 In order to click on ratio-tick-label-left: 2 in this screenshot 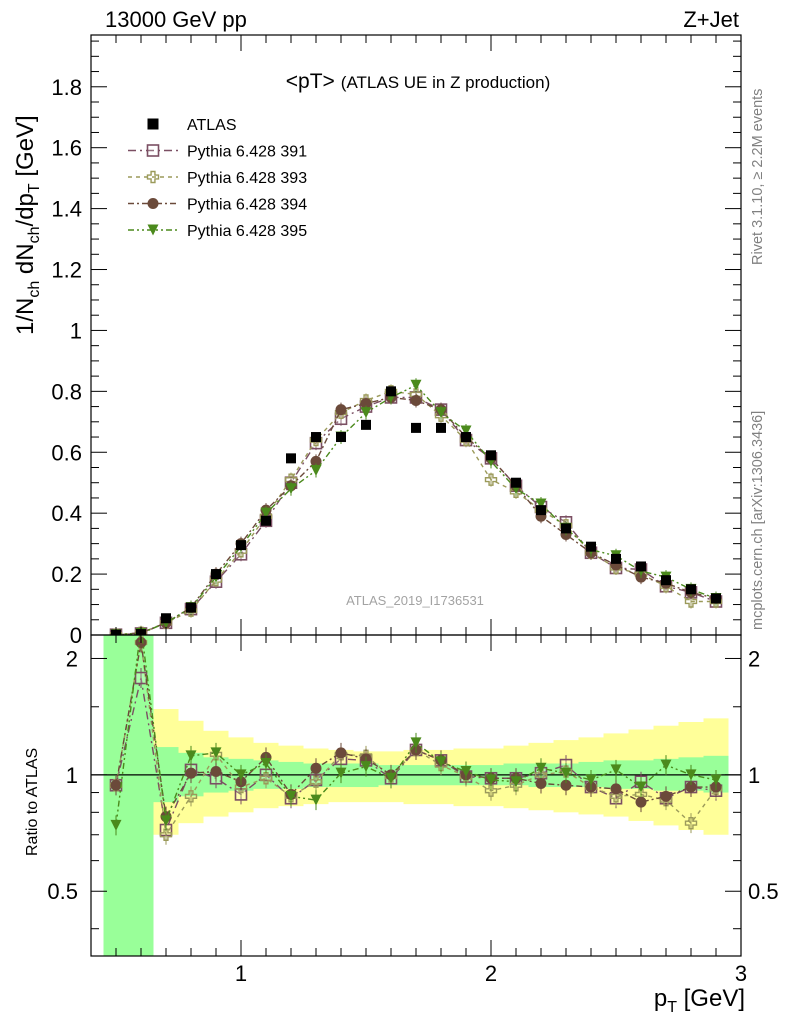, I will do `click(72, 658)`.